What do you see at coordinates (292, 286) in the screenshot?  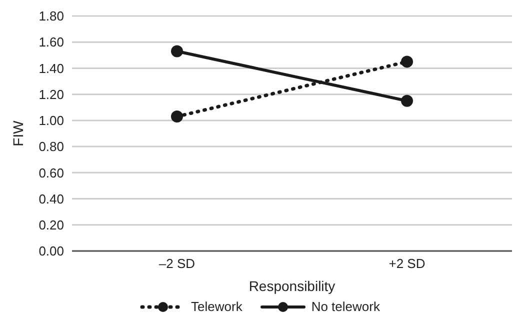 I see `x-axis-title: Responsibility` at bounding box center [292, 286].